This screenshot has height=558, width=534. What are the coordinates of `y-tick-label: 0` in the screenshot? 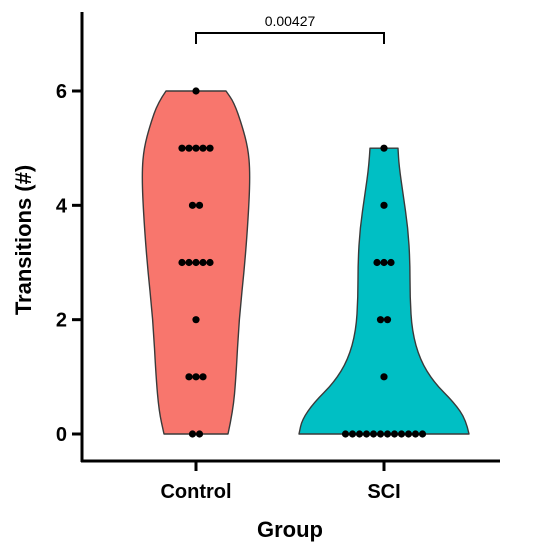 It's located at (61, 435).